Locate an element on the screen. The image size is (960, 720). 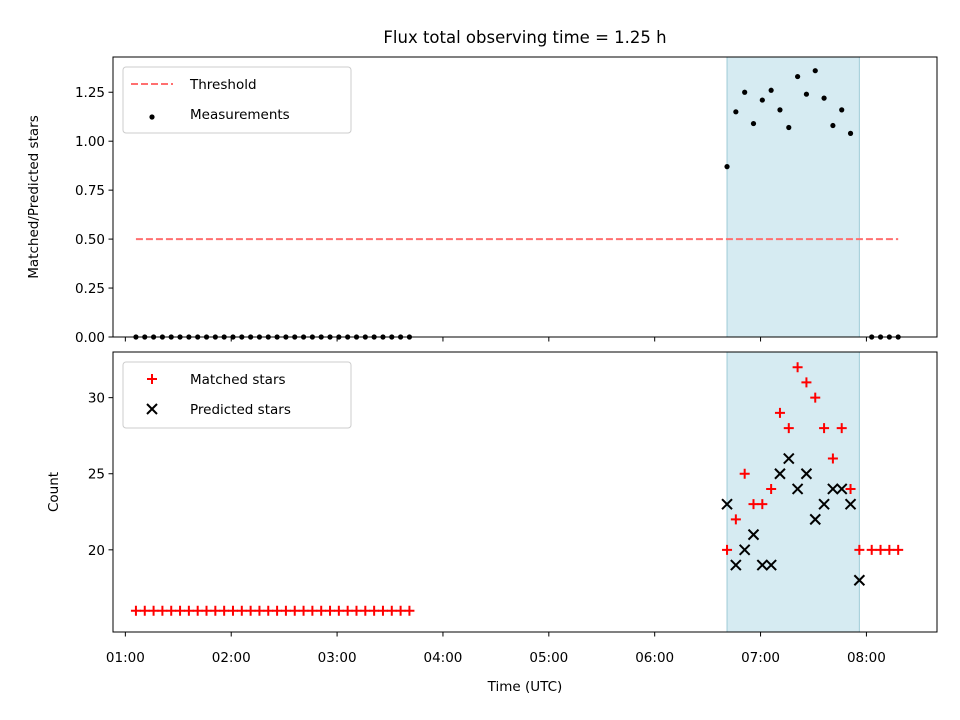
x-tick-label: 07:00 is located at coordinates (760, 658).